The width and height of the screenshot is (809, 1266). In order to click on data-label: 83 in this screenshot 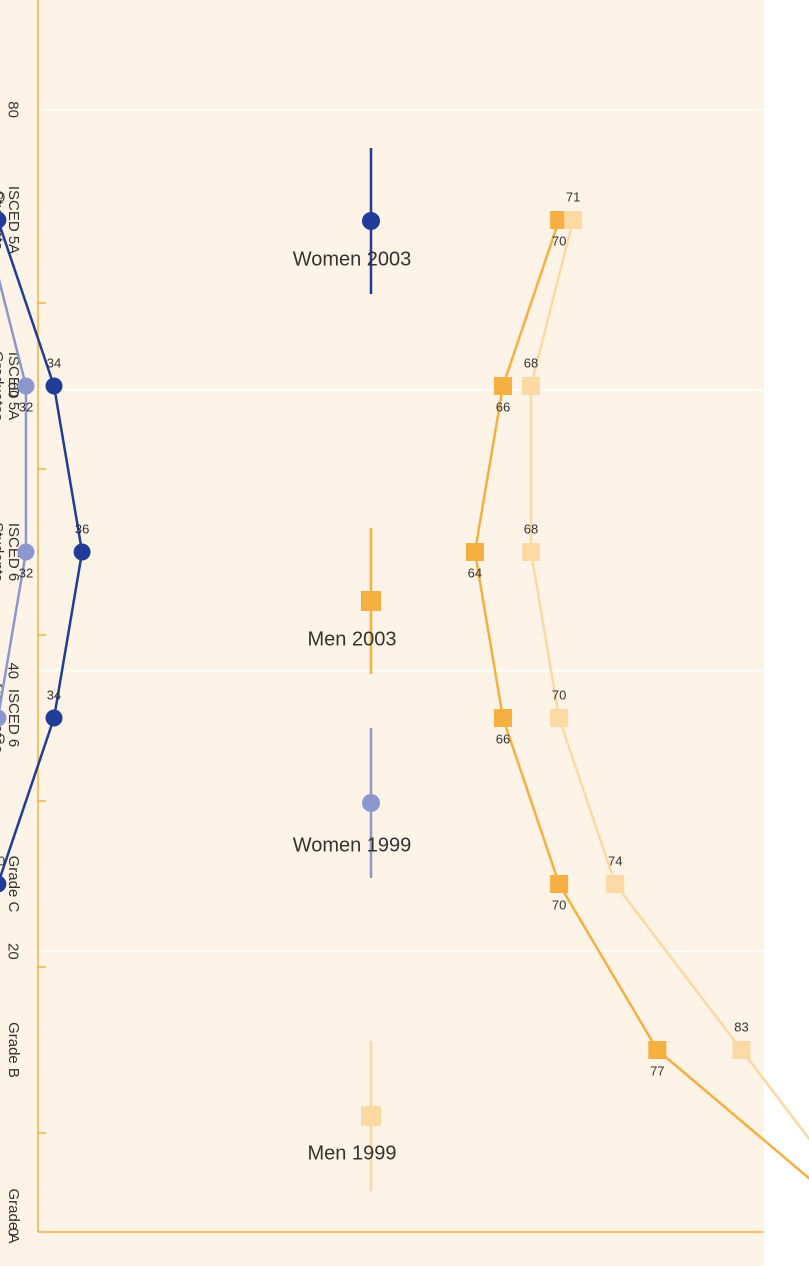, I will do `click(741, 1026)`.